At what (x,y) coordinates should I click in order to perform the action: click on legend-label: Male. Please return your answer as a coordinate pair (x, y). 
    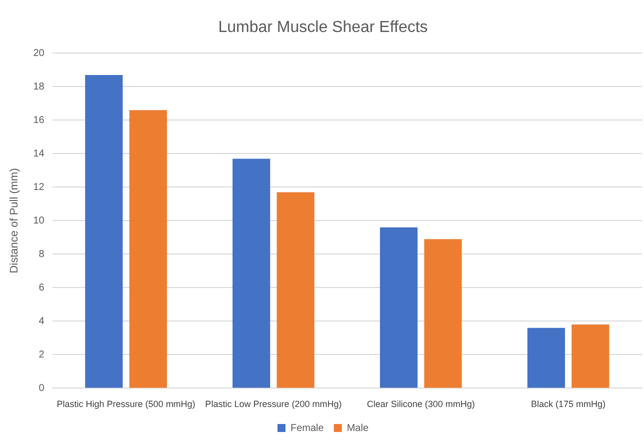
    Looking at the image, I should click on (357, 428).